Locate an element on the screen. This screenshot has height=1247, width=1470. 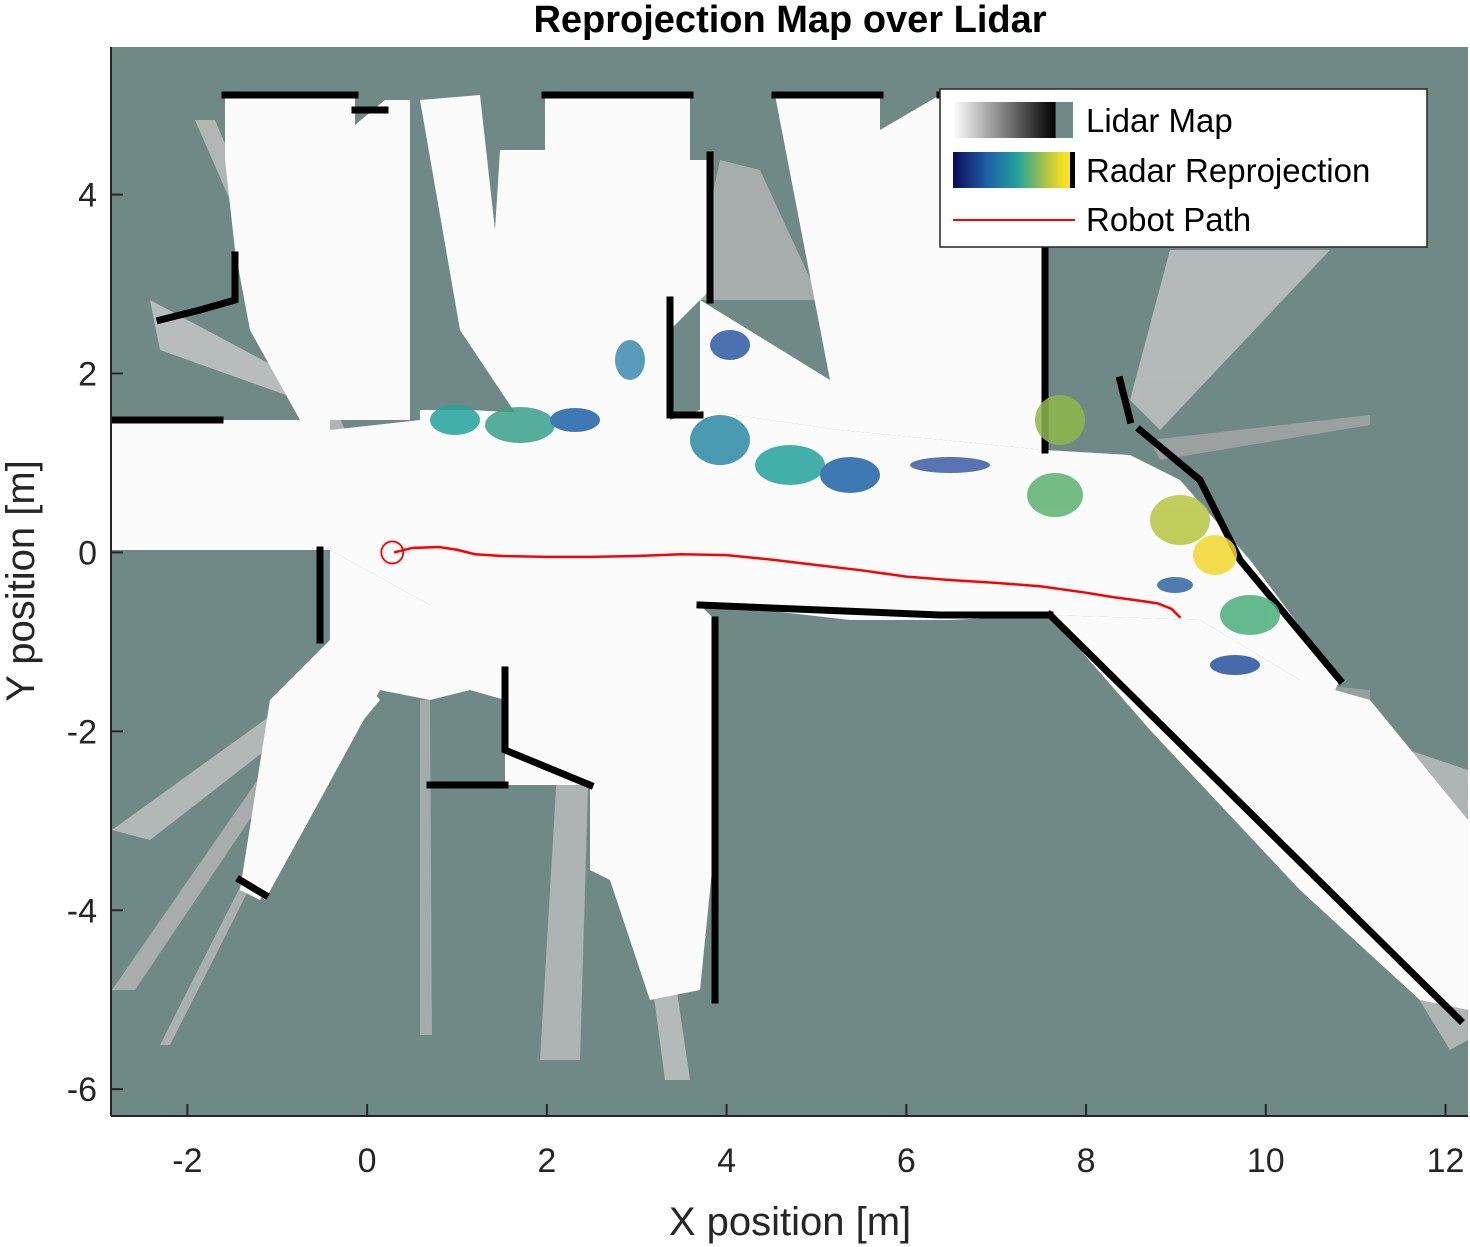
x-tick-label: 8 is located at coordinates (1086, 1161).